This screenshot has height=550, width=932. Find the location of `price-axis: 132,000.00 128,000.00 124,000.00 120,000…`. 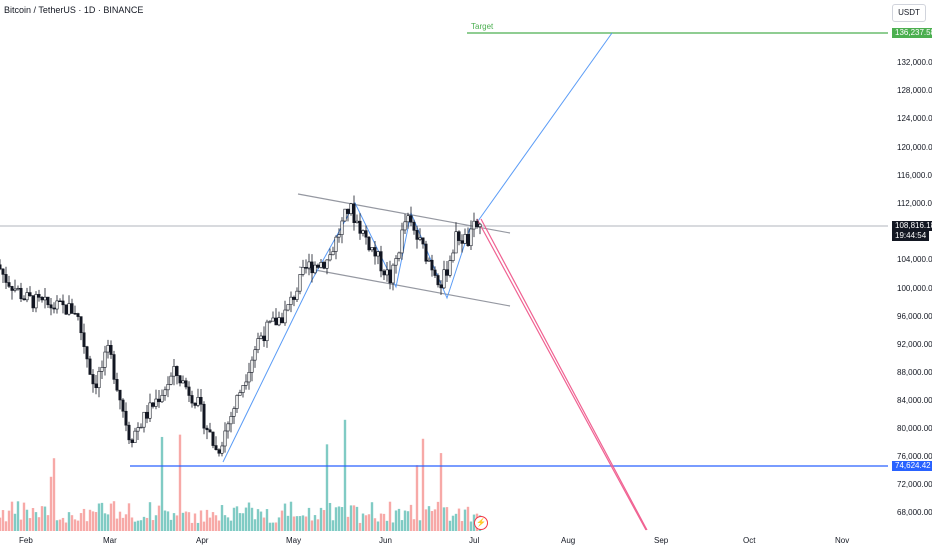

price-axis: 132,000.00 128,000.00 124,000.00 120,000… is located at coordinates (914, 287).